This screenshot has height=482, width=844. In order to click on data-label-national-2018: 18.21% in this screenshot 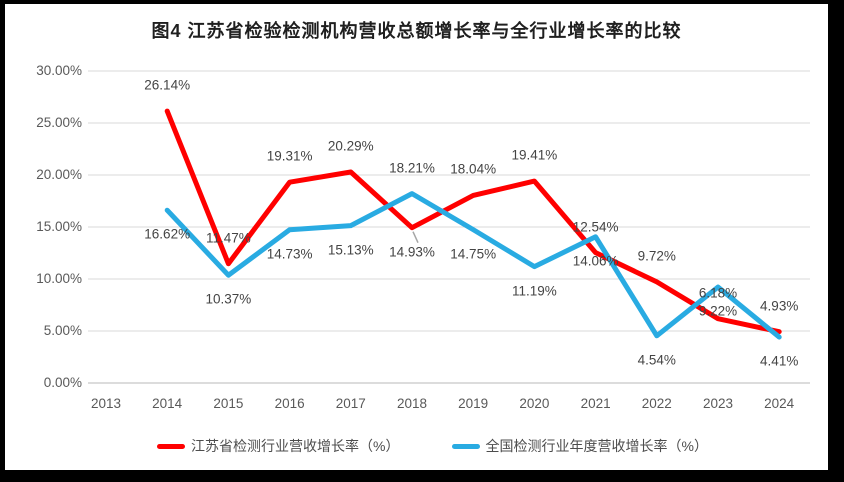, I will do `click(412, 168)`.